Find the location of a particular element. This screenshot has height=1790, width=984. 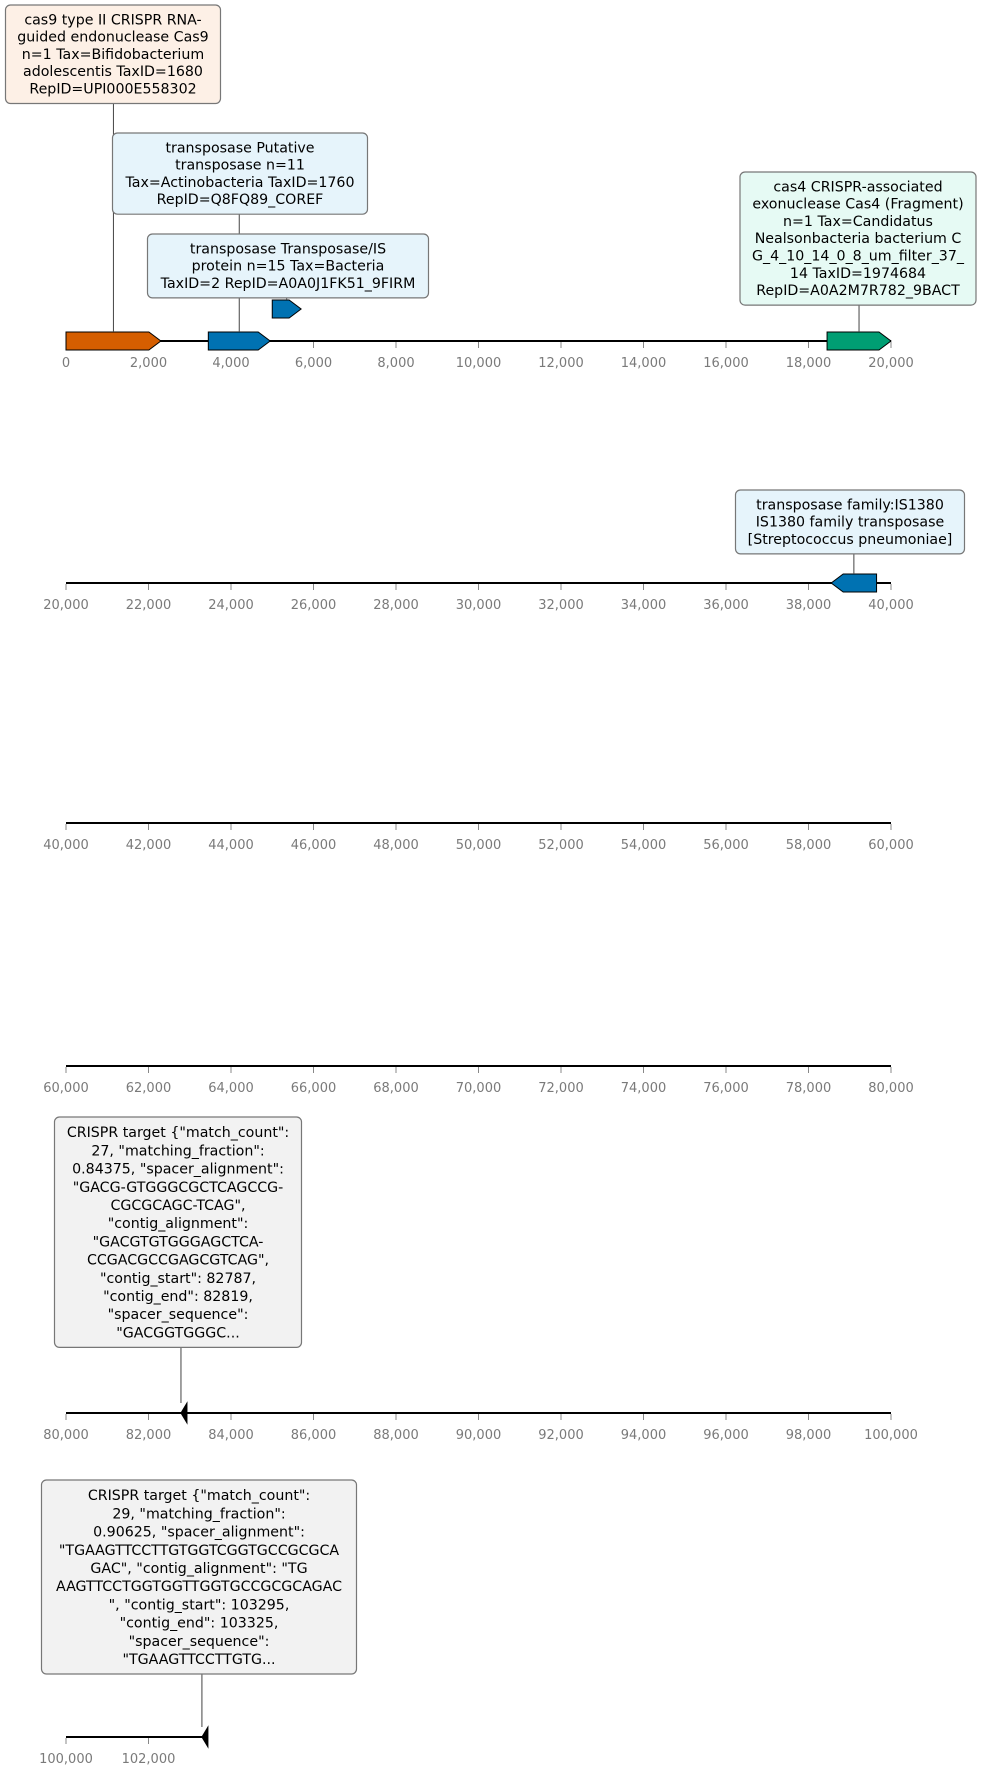

tick-label: 96,000 is located at coordinates (726, 1435).